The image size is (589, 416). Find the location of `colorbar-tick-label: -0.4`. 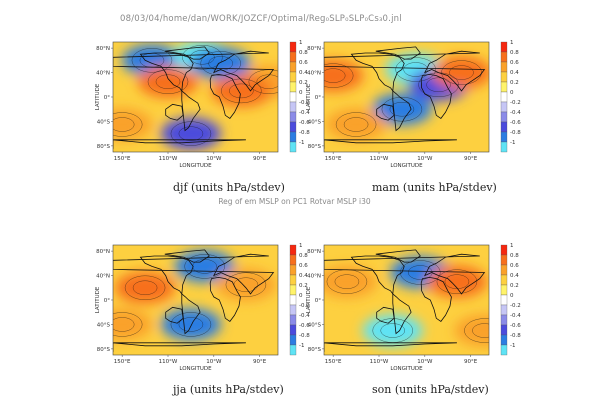

colorbar-tick-label: -0.4 is located at coordinates (515, 316).